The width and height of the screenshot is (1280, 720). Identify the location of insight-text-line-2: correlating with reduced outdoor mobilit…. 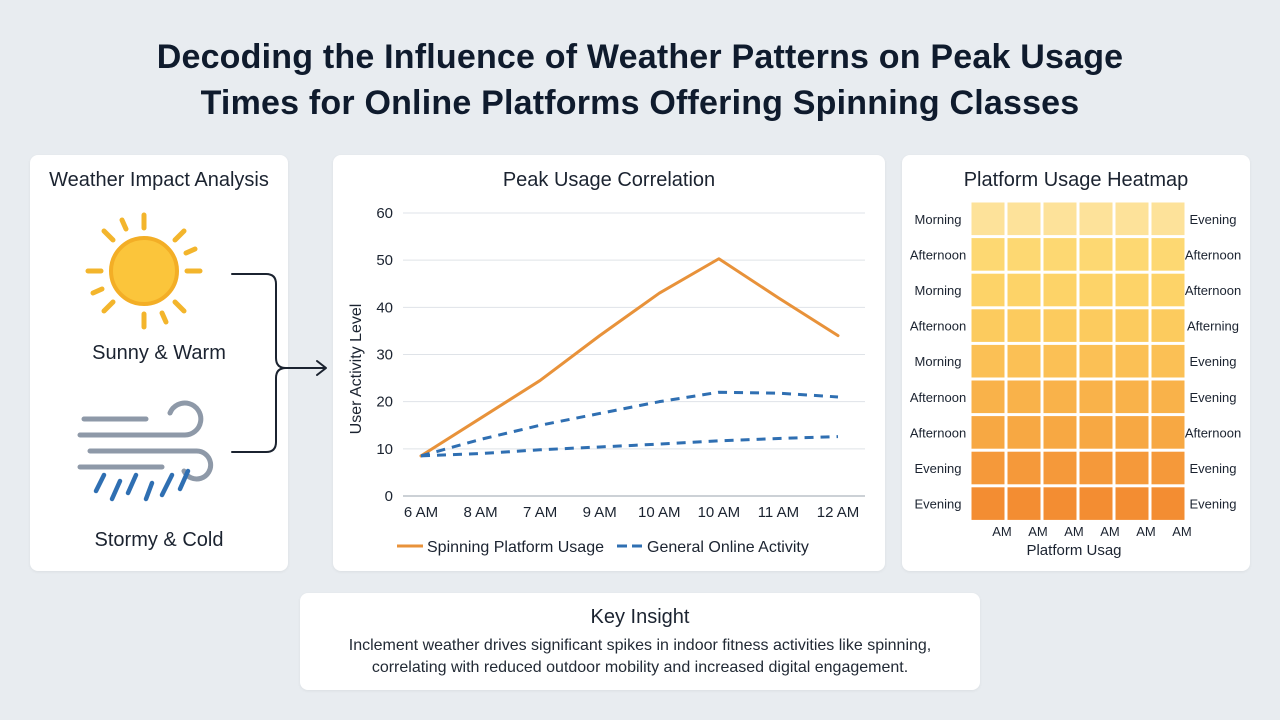
(640, 667).